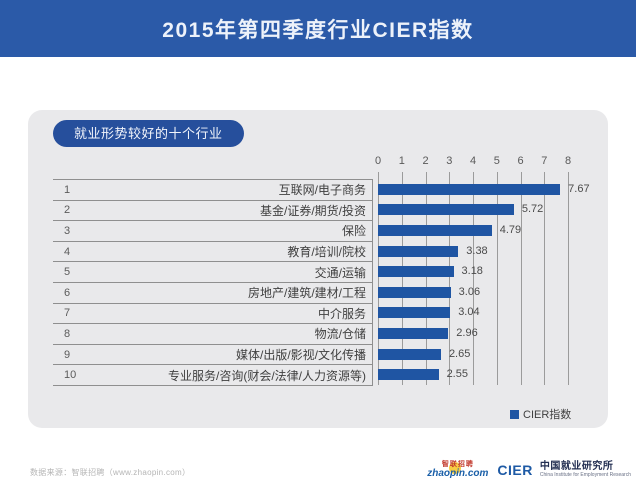  Describe the element at coordinates (300, 355) in the screenshot. I see `row-category-label: 媒体/出版/影视/文化传播` at that location.